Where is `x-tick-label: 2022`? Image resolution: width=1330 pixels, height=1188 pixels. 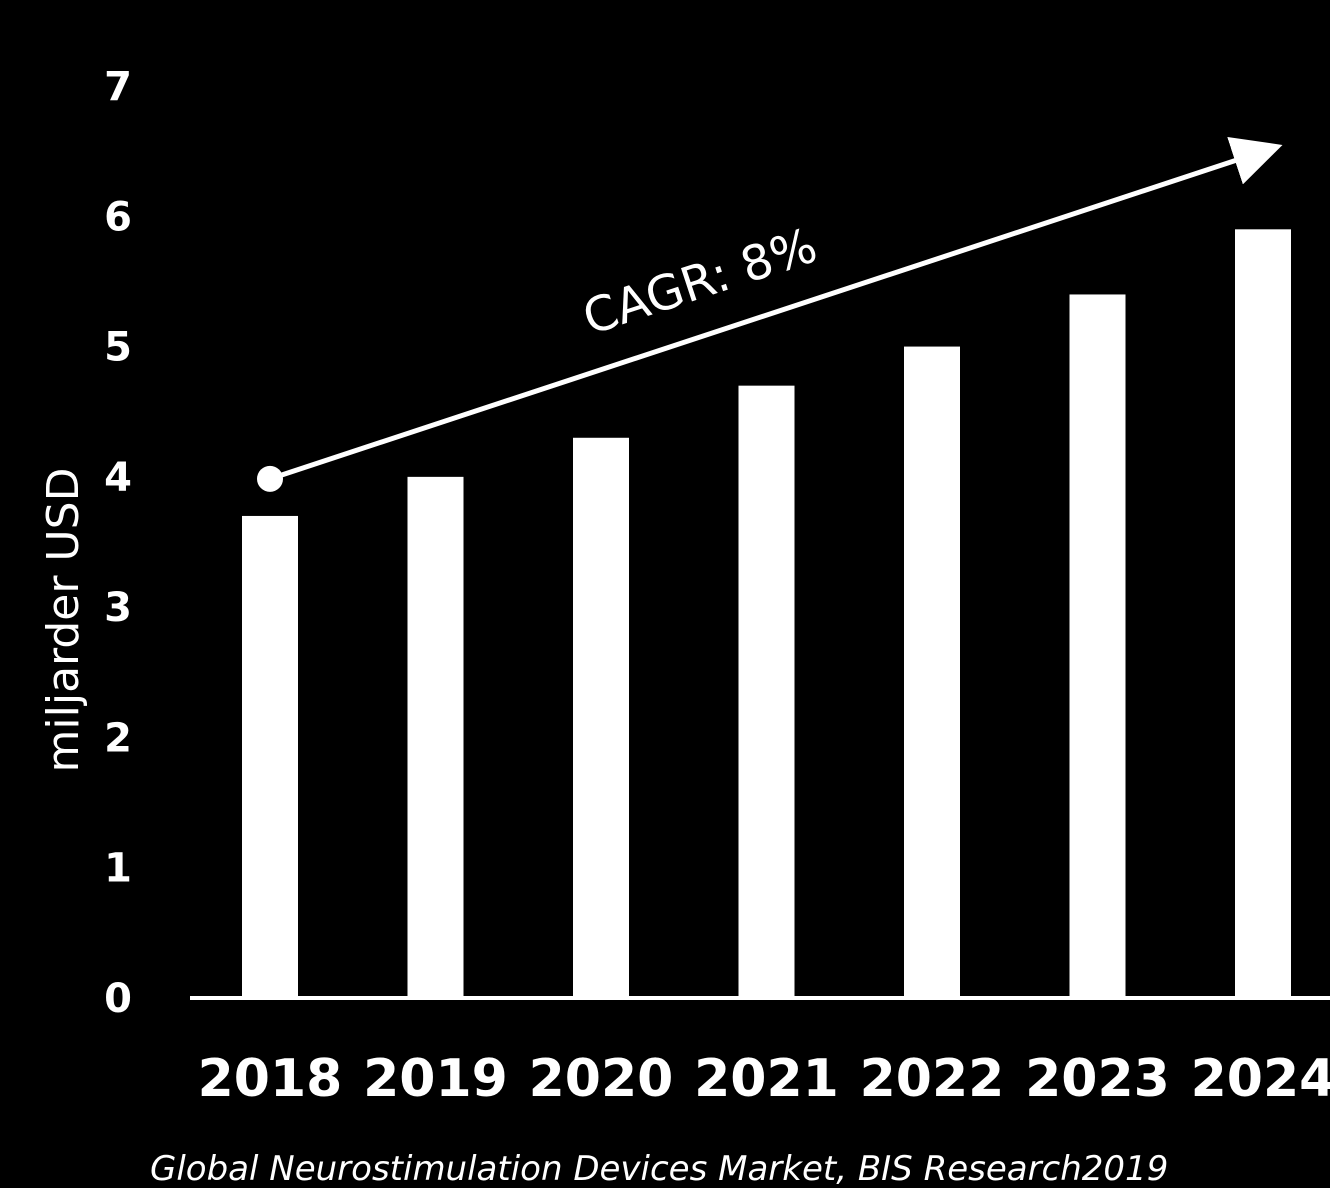 x-tick-label: 2022 is located at coordinates (932, 1079).